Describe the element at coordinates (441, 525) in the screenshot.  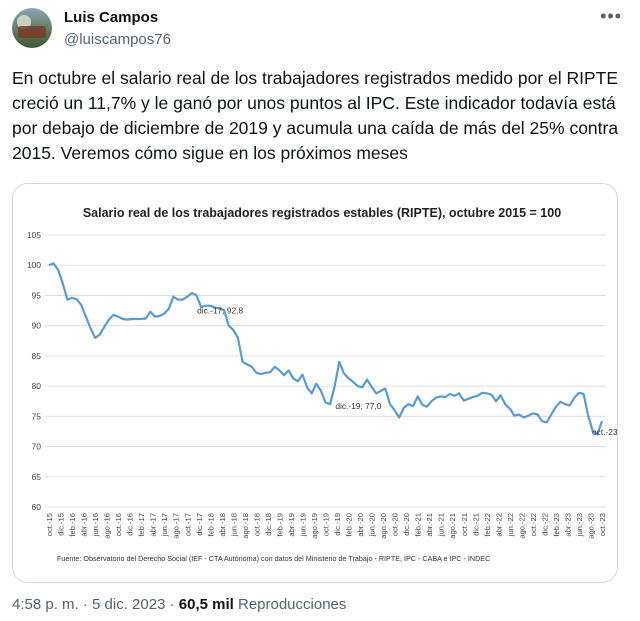
I see `x-tick-label: jun.-21` at that location.